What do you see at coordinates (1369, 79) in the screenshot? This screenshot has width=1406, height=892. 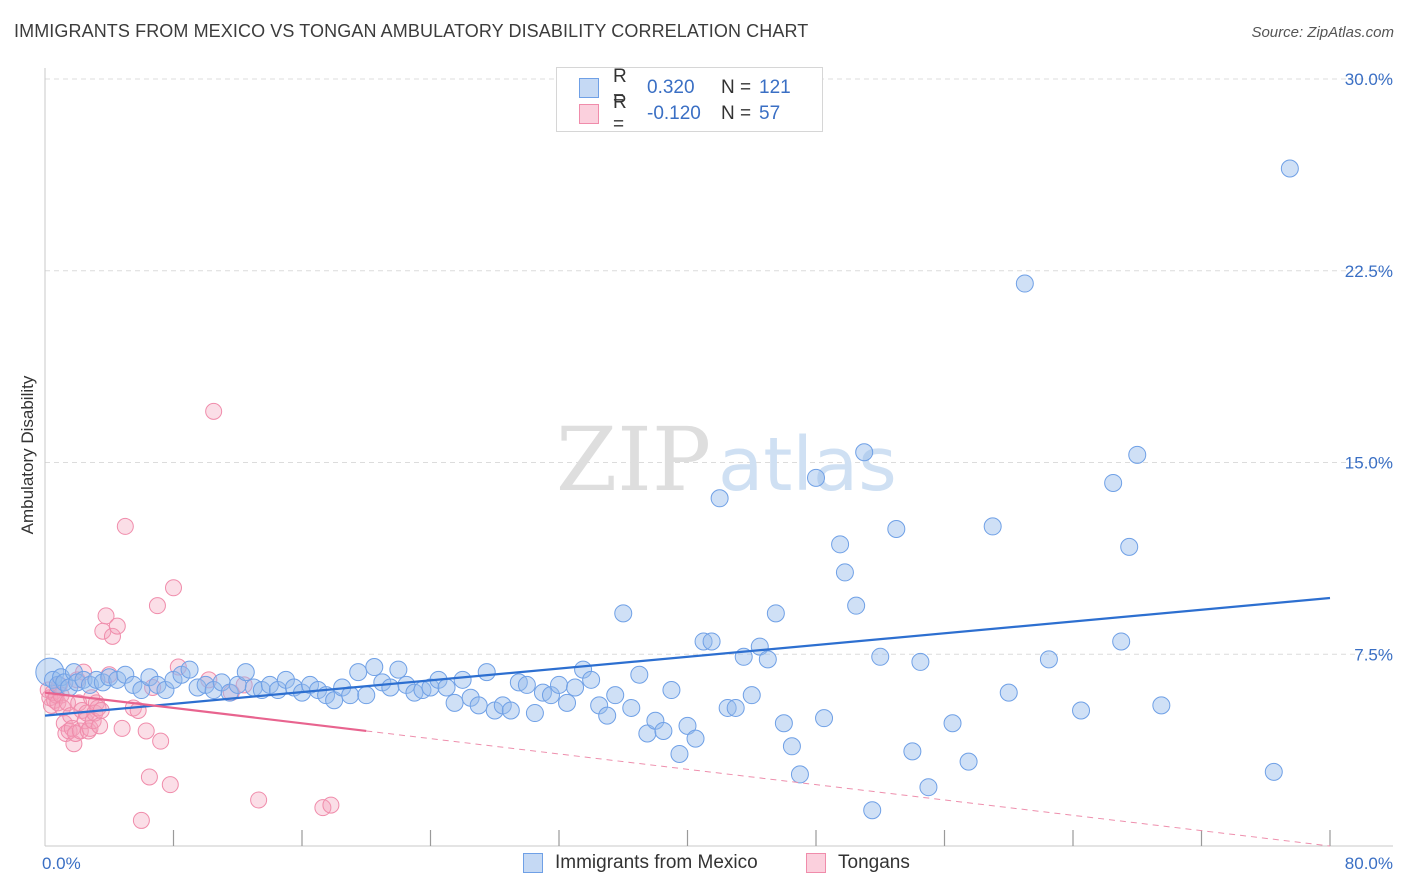 I see `y-tick-label: 30.0%` at bounding box center [1369, 79].